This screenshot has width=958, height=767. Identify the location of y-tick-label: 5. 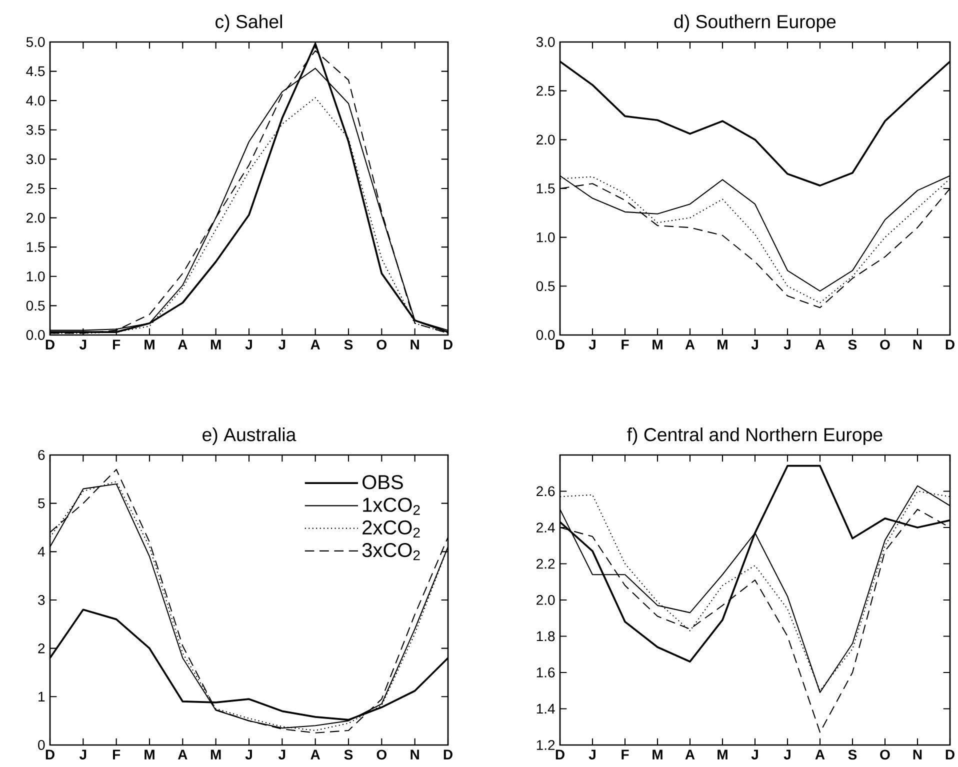
(41, 503).